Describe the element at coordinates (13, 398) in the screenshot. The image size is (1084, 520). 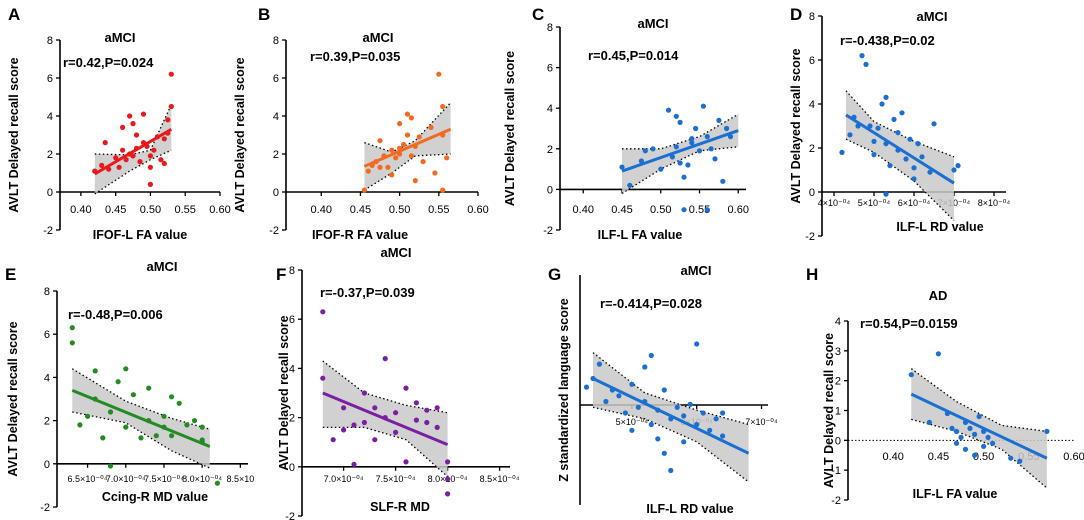
I see `y-axis-label: AVLT Delayed recall score` at that location.